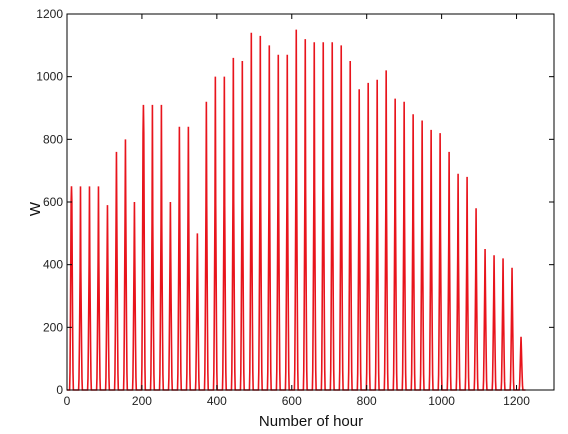  I want to click on x-tick-label: 800, so click(367, 401).